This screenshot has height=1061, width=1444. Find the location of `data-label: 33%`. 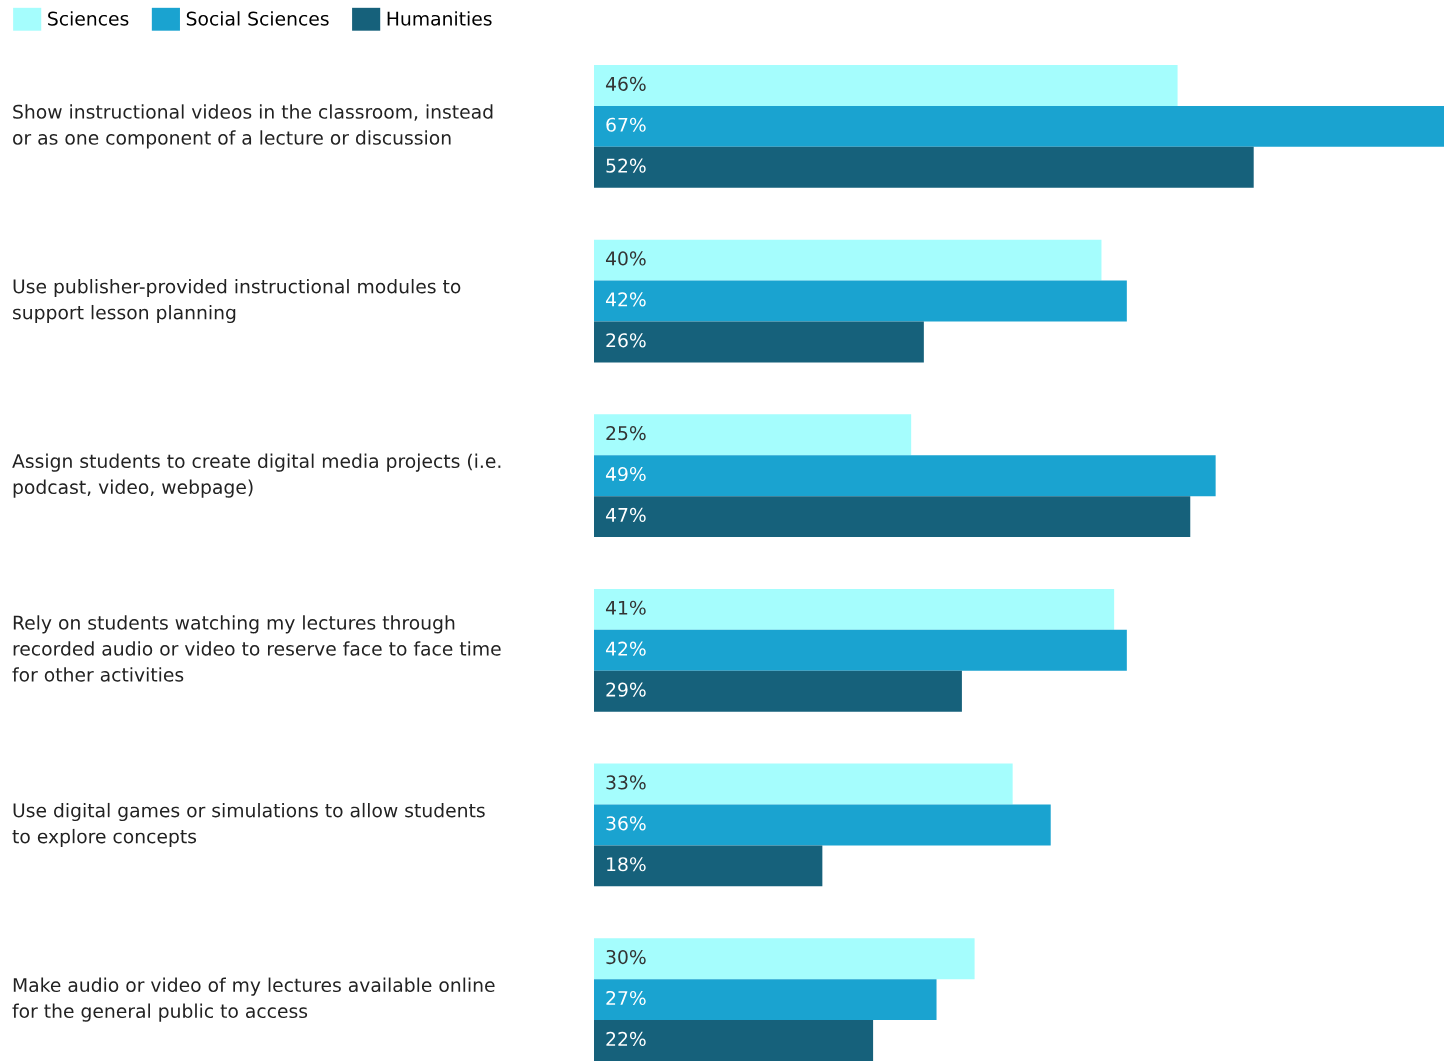

data-label: 33% is located at coordinates (626, 782).